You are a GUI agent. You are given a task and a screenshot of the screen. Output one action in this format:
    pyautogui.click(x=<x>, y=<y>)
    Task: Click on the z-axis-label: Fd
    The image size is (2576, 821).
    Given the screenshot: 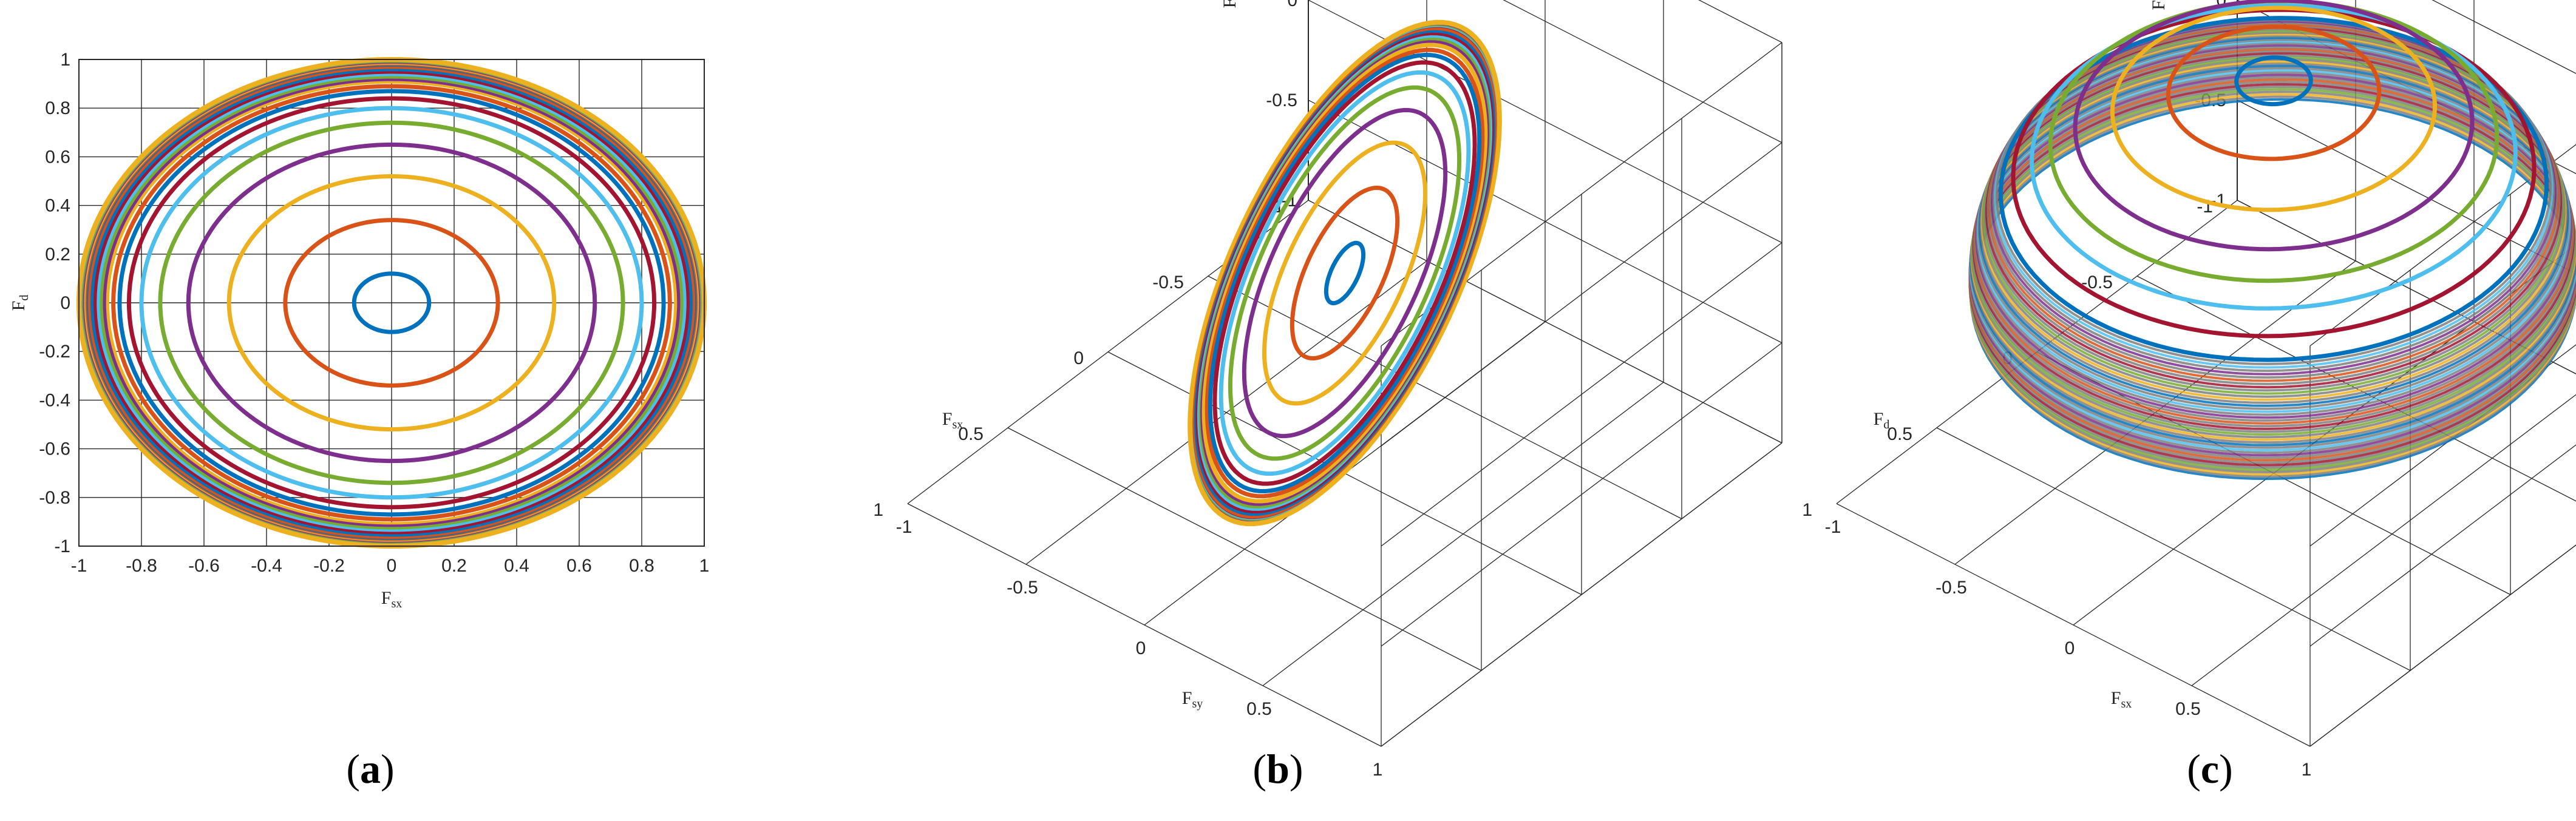 What is the action you would take?
    pyautogui.click(x=1231, y=4)
    